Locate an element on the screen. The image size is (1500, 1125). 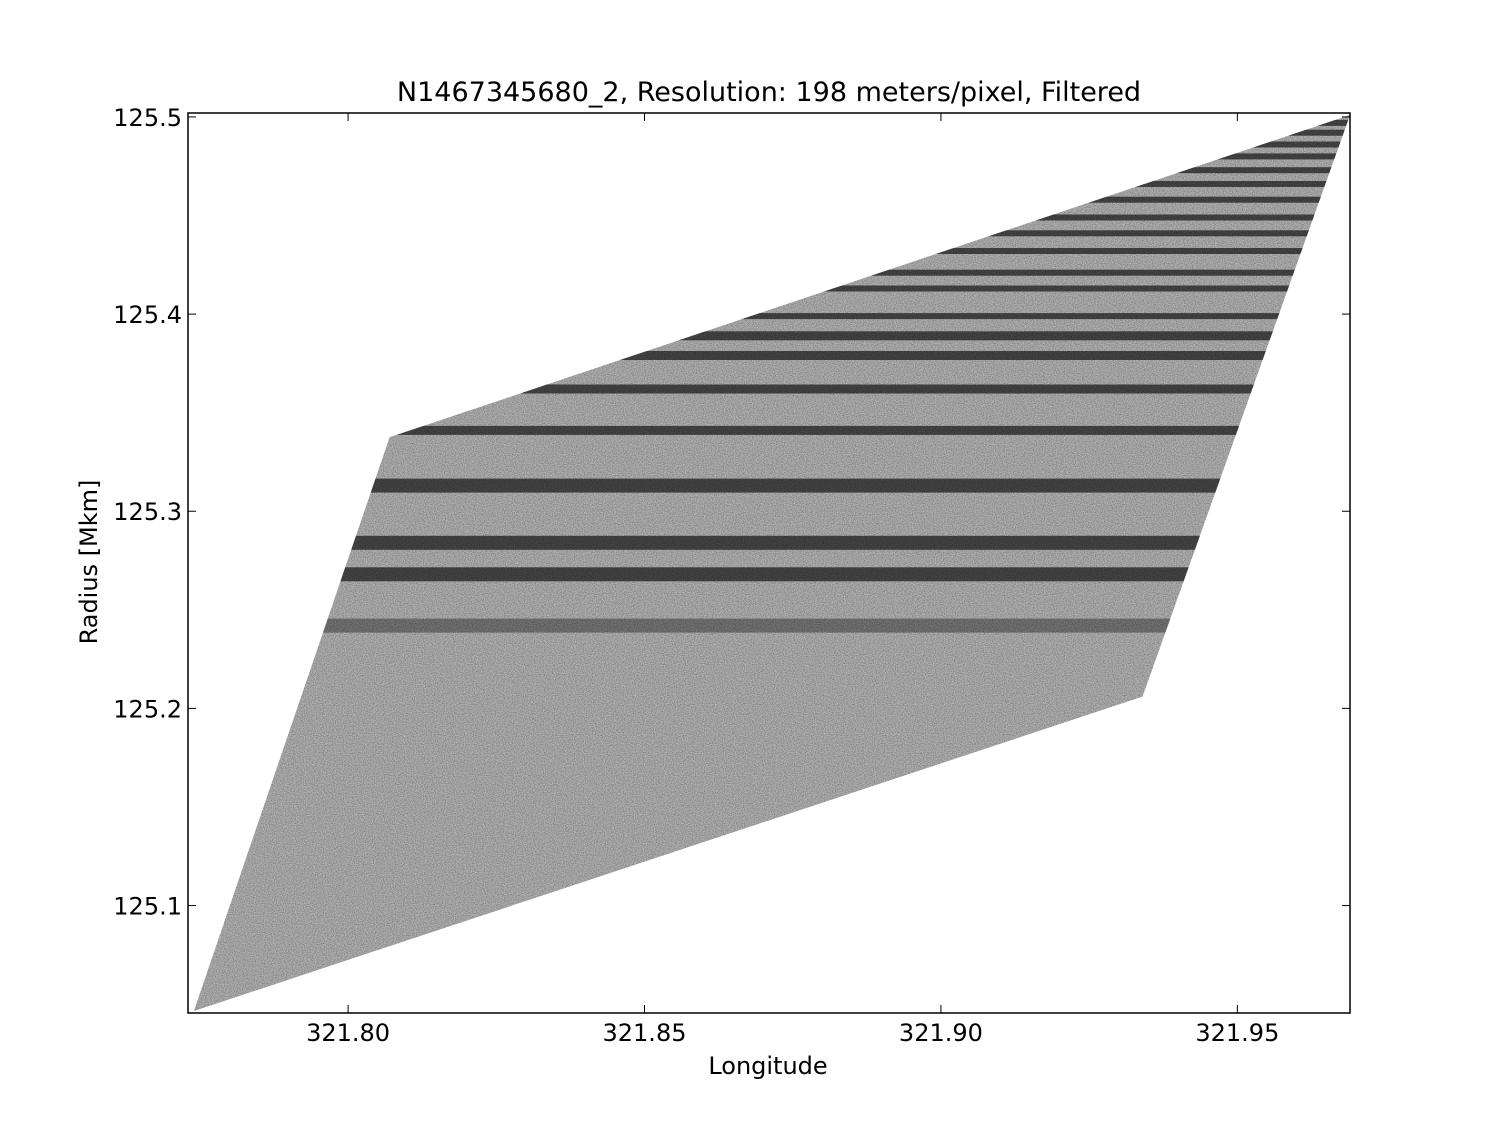
y-axis-label: Radius [Mkm] is located at coordinates (89, 562).